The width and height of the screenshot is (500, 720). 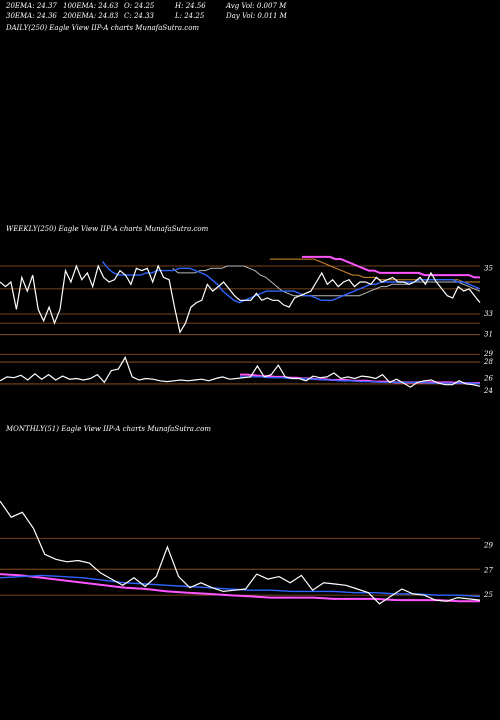 I want to click on high-label: H: 24.56, so click(x=190, y=6).